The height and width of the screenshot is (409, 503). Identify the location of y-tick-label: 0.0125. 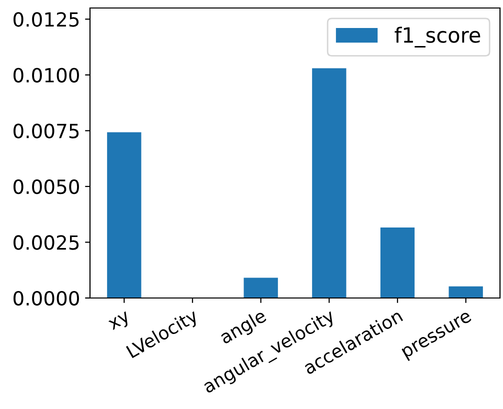
(46, 19).